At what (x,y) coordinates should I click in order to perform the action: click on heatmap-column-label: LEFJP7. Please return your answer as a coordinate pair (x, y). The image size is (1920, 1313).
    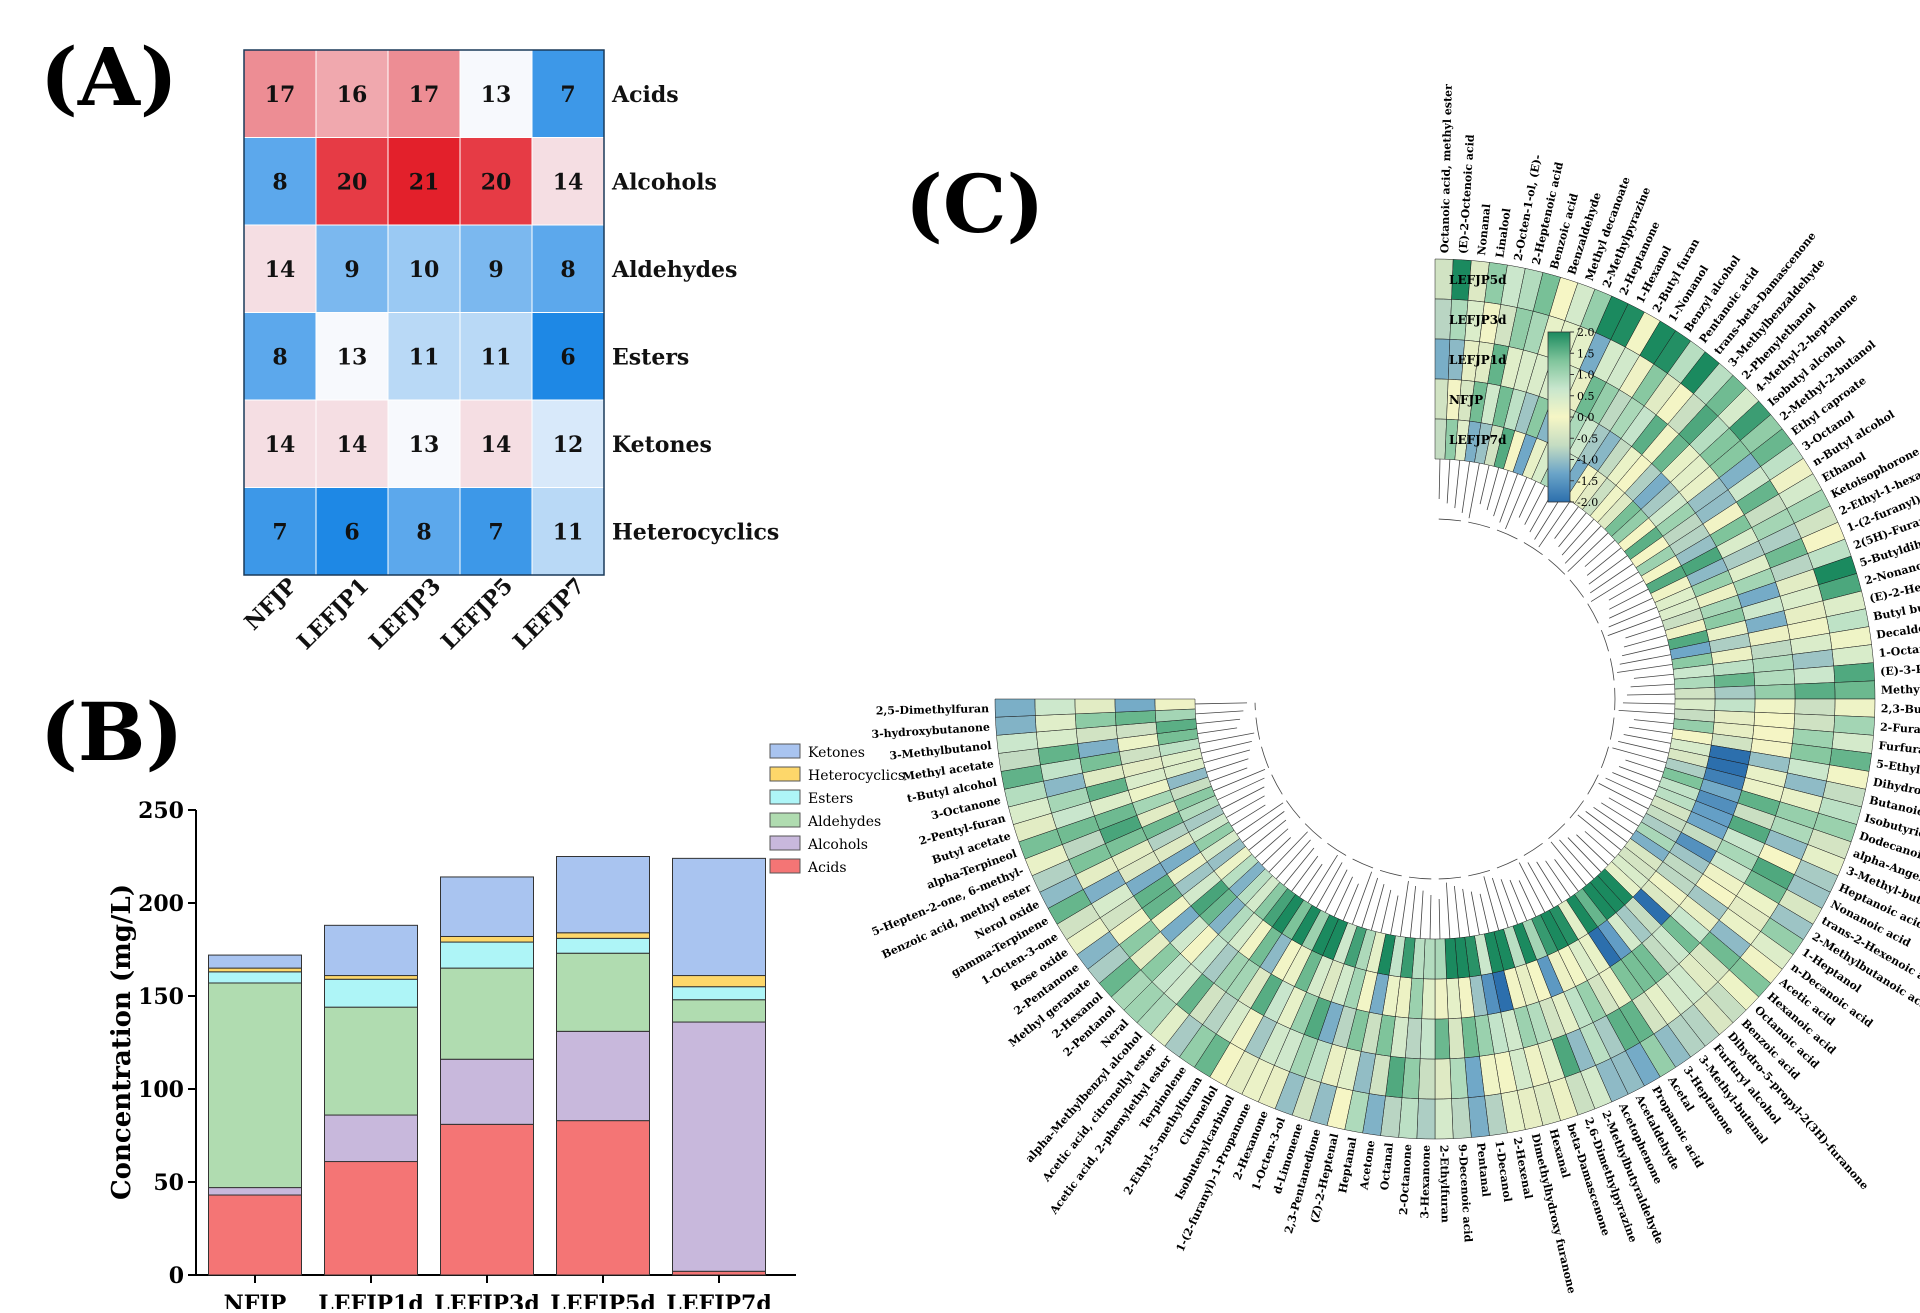
    Looking at the image, I should click on (549, 614).